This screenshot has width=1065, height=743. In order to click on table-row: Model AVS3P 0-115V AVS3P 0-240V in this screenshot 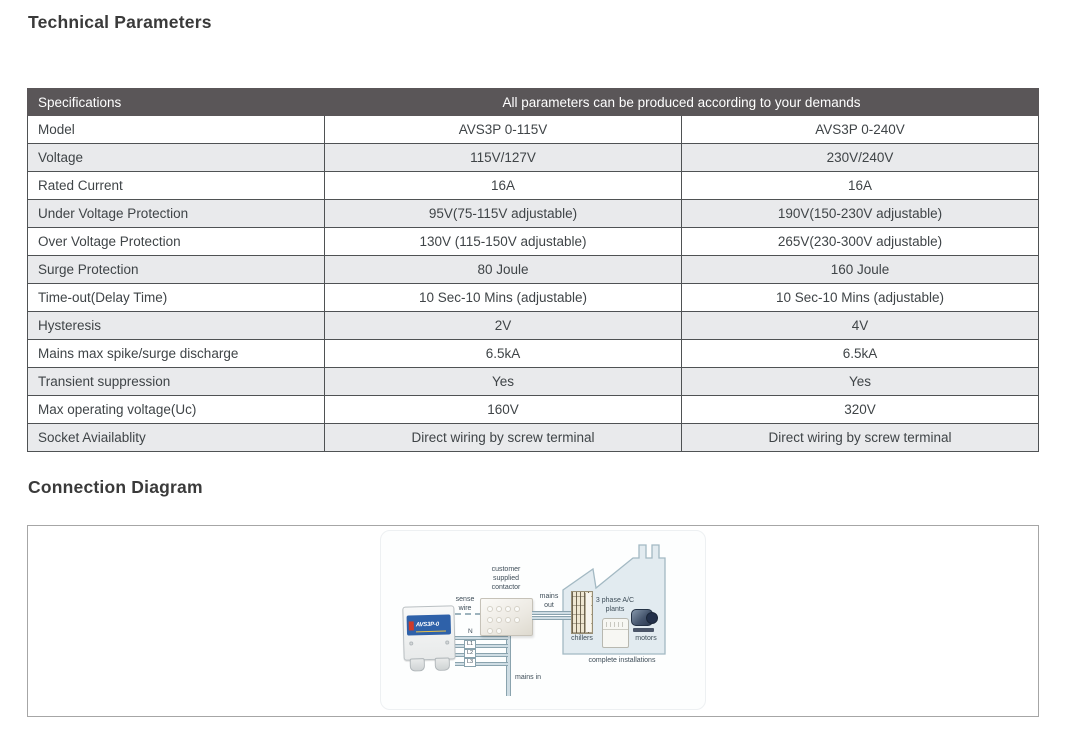, I will do `click(533, 129)`.